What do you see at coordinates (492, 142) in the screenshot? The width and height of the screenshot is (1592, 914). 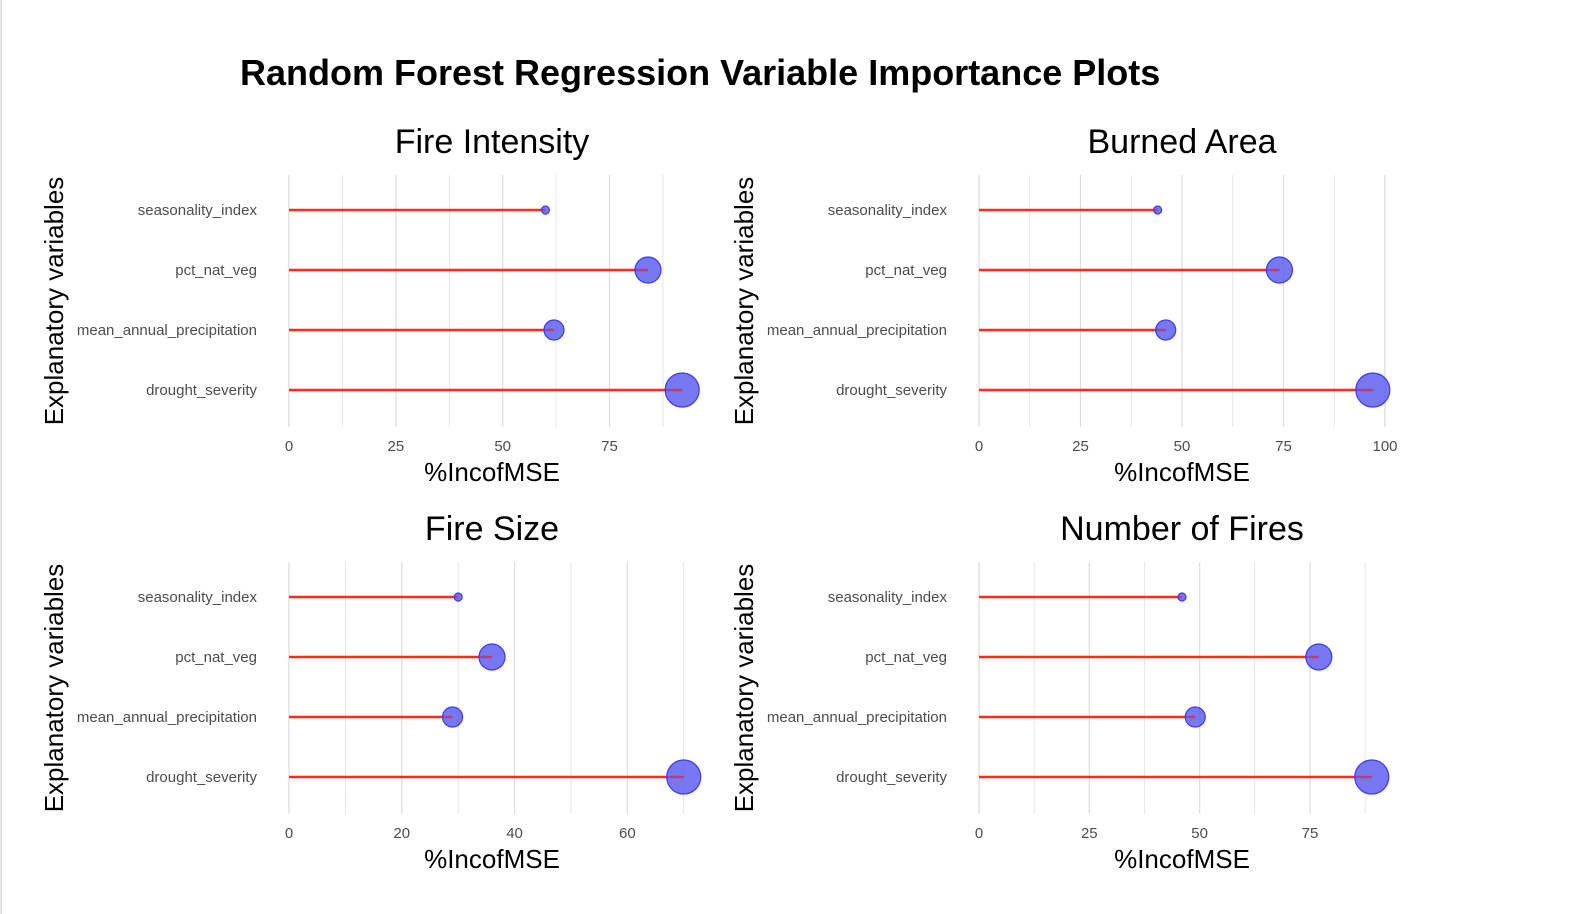 I see `panel-title: Fire Intensity` at bounding box center [492, 142].